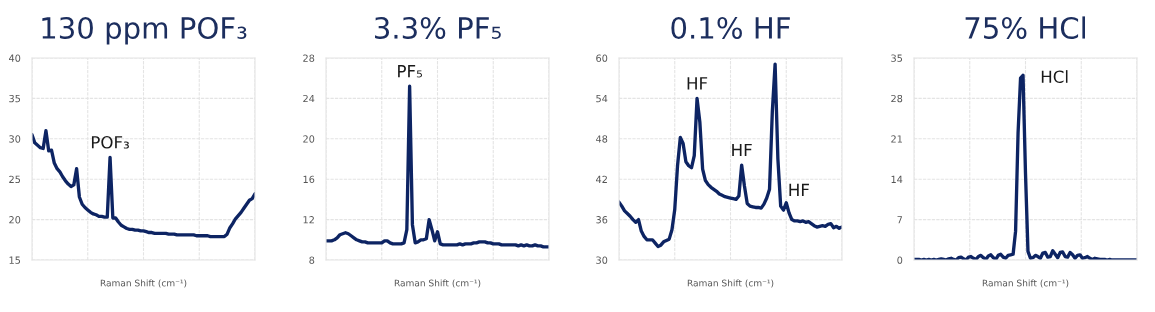 Image resolution: width=1155 pixels, height=312 pixels. I want to click on chart-title: 75% HCl, so click(1025, 27).